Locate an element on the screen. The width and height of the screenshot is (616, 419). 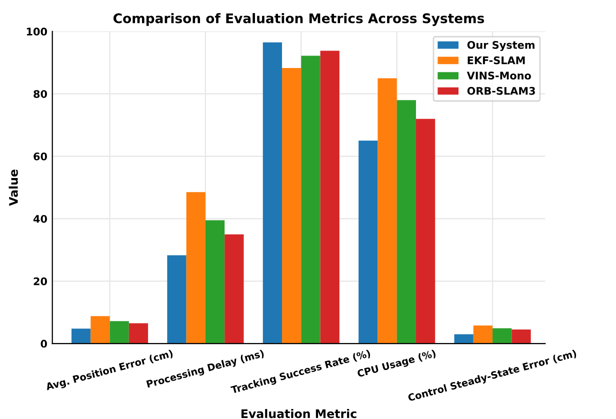
legend-label: EKF-SLAM is located at coordinates (496, 60).